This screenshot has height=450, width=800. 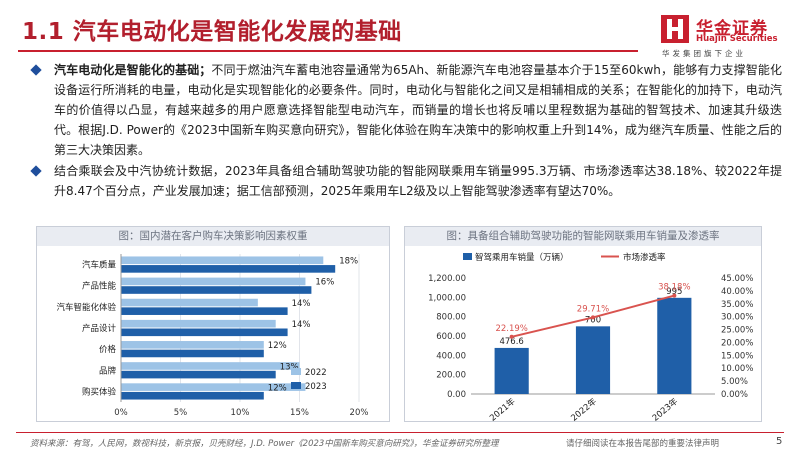 I want to click on logo-name-cn: 华金证券, so click(x=732, y=29).